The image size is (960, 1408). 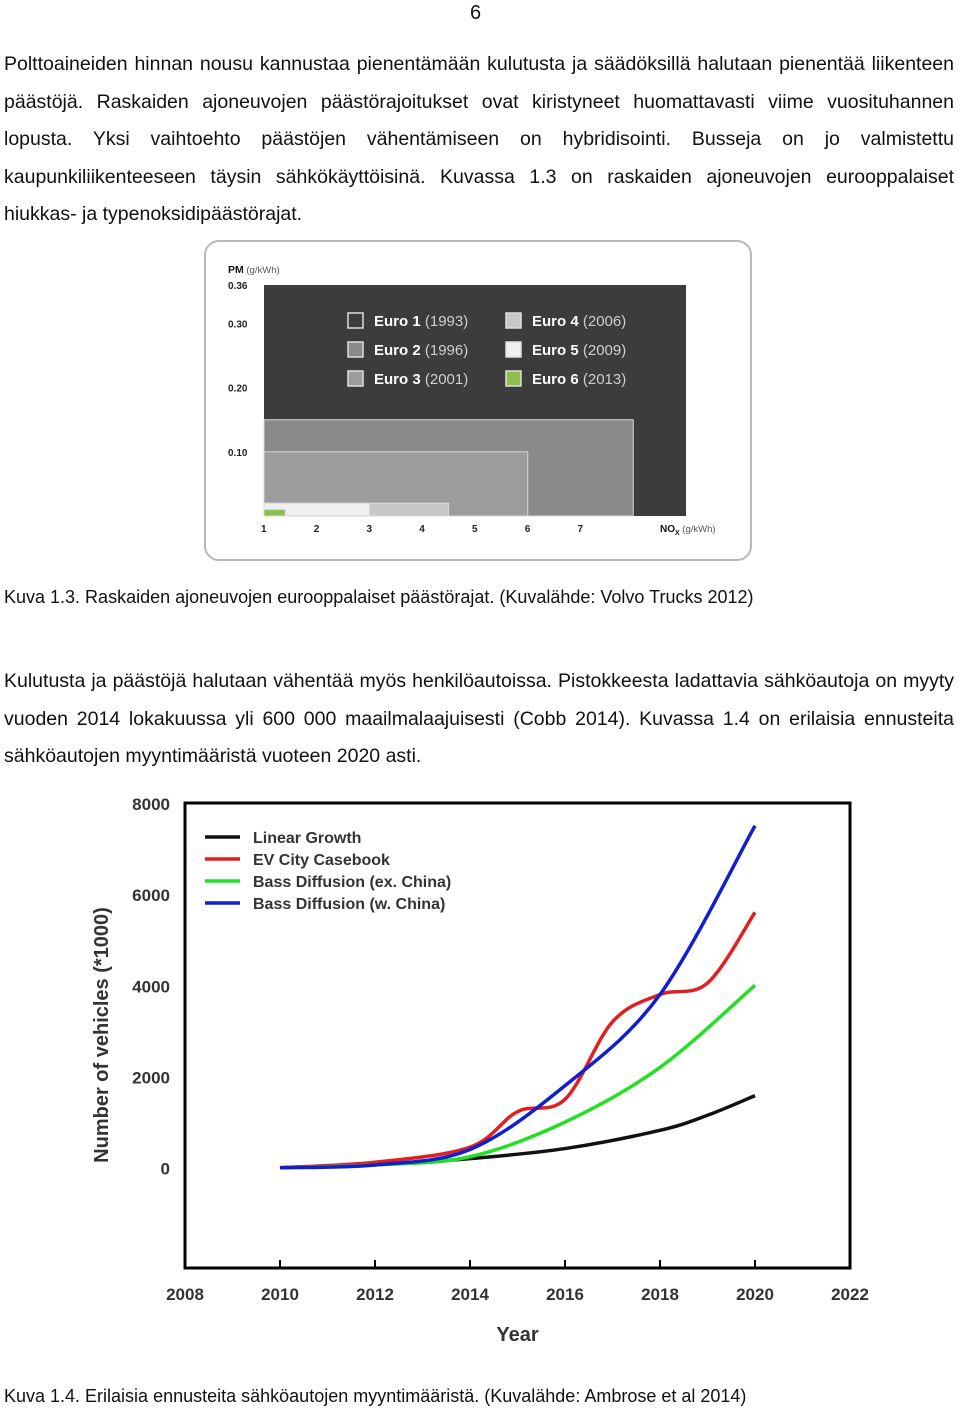 I want to click on x-axis-label: Year, so click(x=517, y=1335).